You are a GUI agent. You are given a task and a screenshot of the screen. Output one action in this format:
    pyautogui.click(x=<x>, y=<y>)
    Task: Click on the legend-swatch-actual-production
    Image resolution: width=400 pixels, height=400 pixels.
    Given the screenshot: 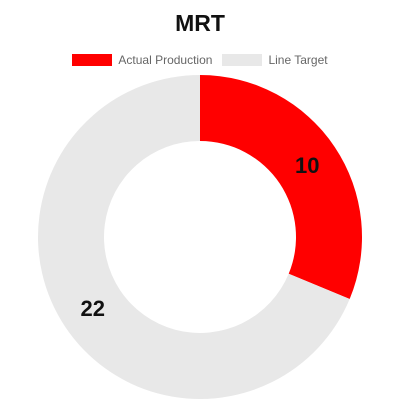 What is the action you would take?
    pyautogui.click(x=92, y=60)
    